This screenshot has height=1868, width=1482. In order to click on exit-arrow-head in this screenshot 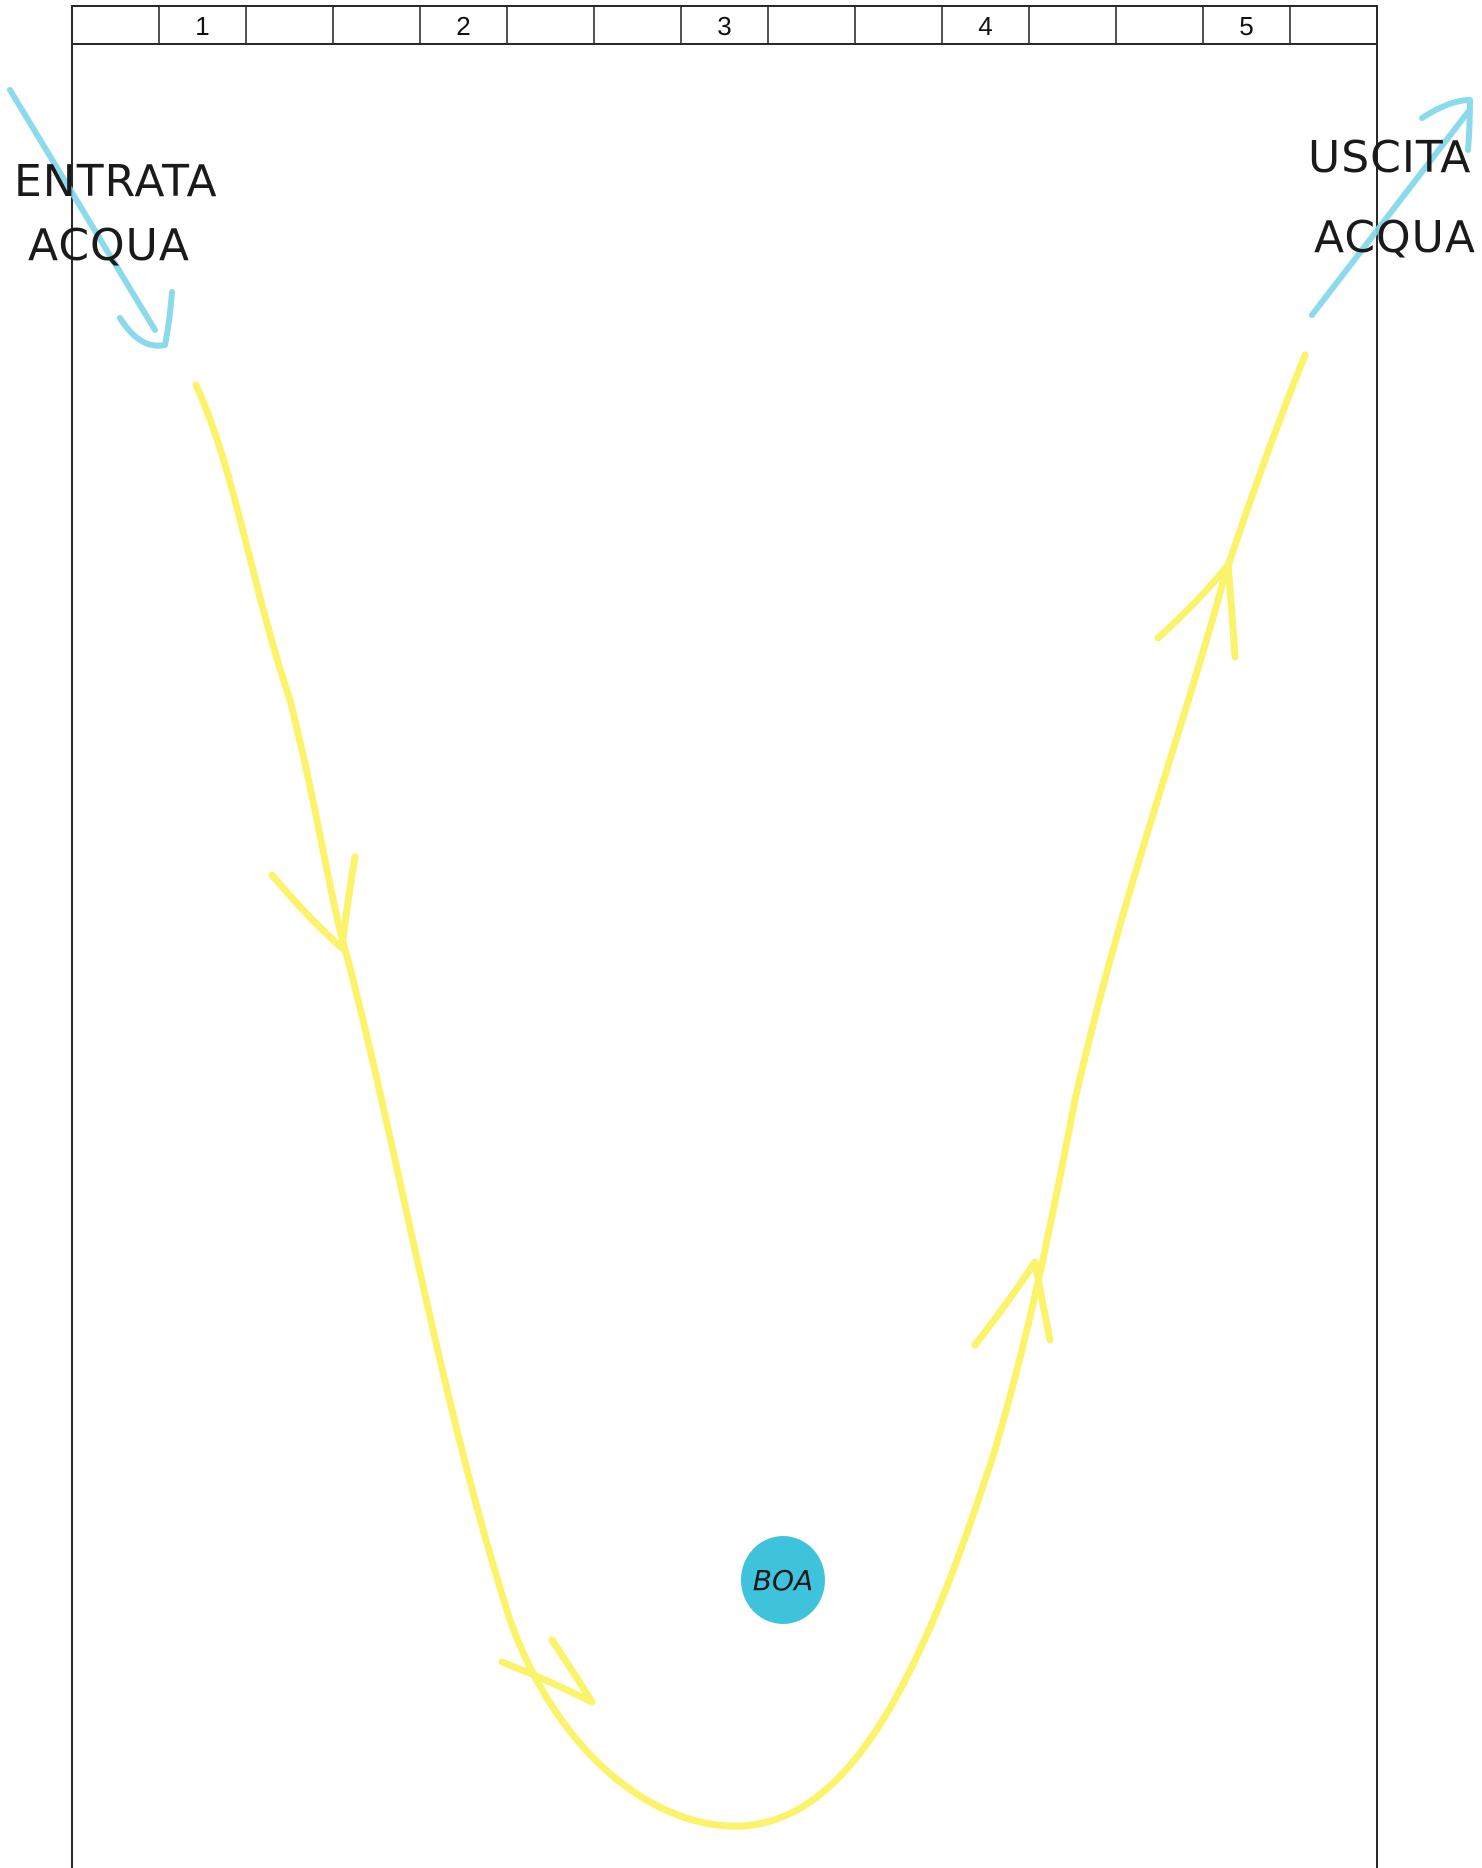, I will do `click(1446, 125)`.